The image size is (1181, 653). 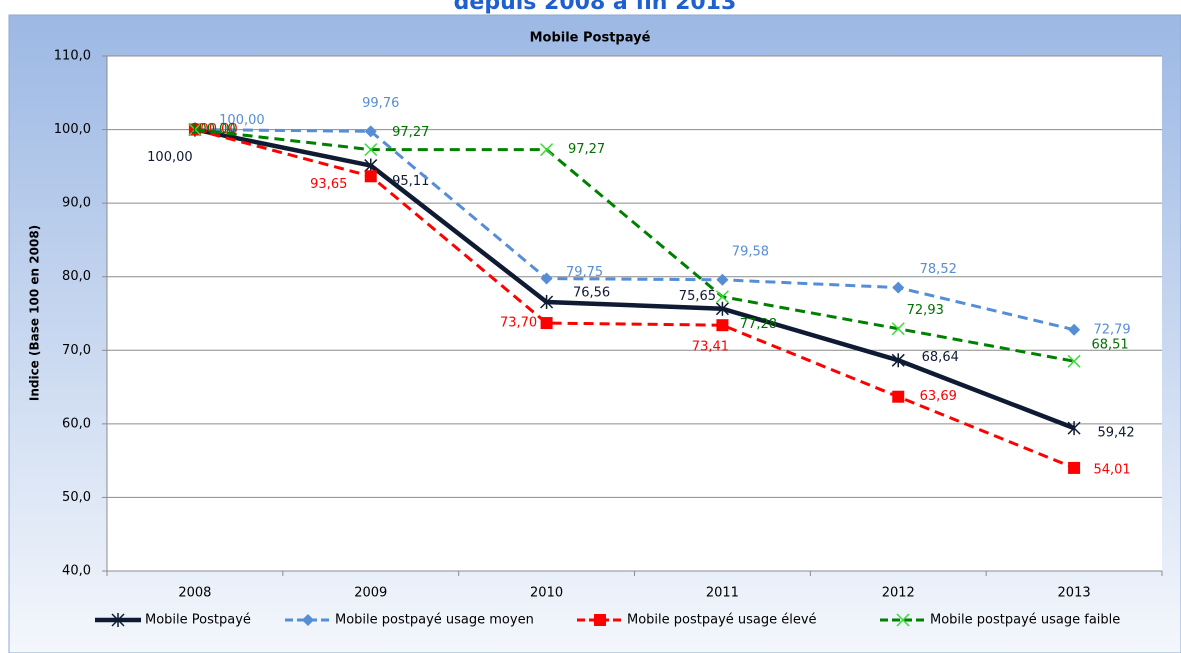 I want to click on y-tick-label: 40,0, so click(x=76, y=571).